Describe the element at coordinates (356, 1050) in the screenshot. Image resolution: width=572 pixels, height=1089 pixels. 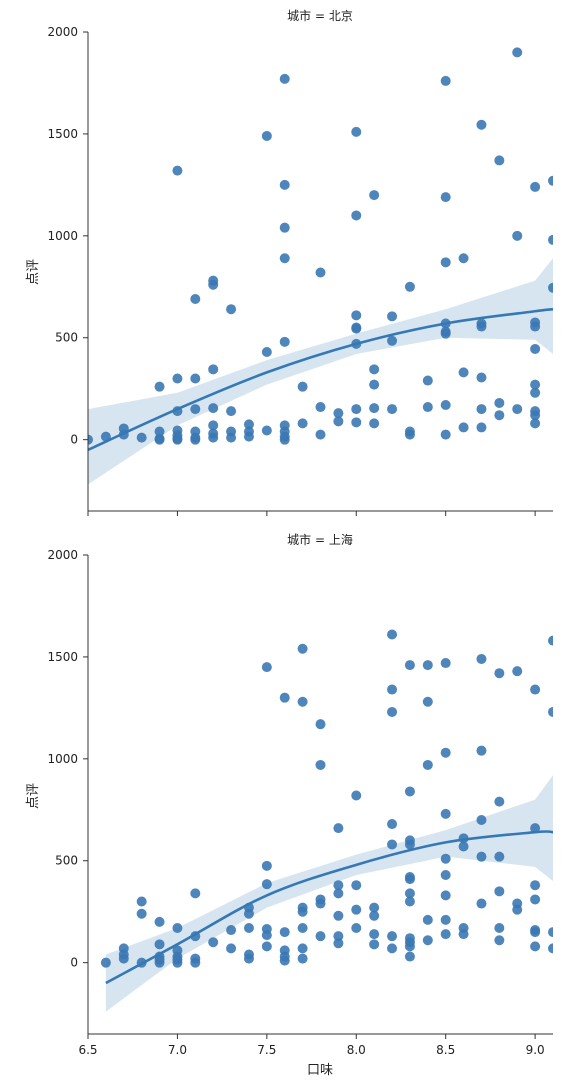
I see `x-tick-label: 8.0` at that location.